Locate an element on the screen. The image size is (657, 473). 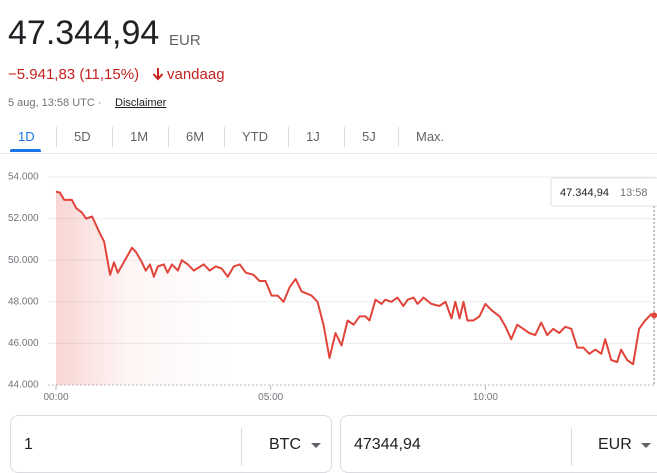
y-tick-label: 44.000 is located at coordinates (23, 385).